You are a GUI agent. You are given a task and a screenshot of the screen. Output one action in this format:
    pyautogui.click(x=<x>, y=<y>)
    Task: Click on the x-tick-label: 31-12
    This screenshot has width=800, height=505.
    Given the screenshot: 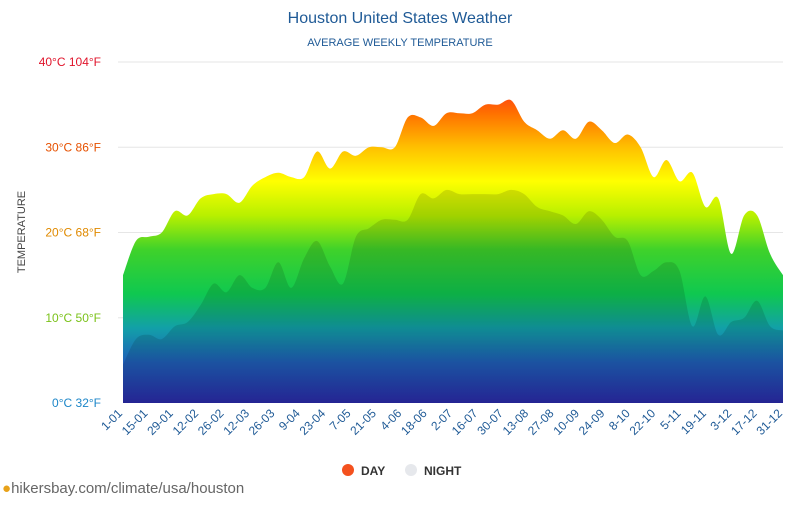 What is the action you would take?
    pyautogui.click(x=770, y=422)
    